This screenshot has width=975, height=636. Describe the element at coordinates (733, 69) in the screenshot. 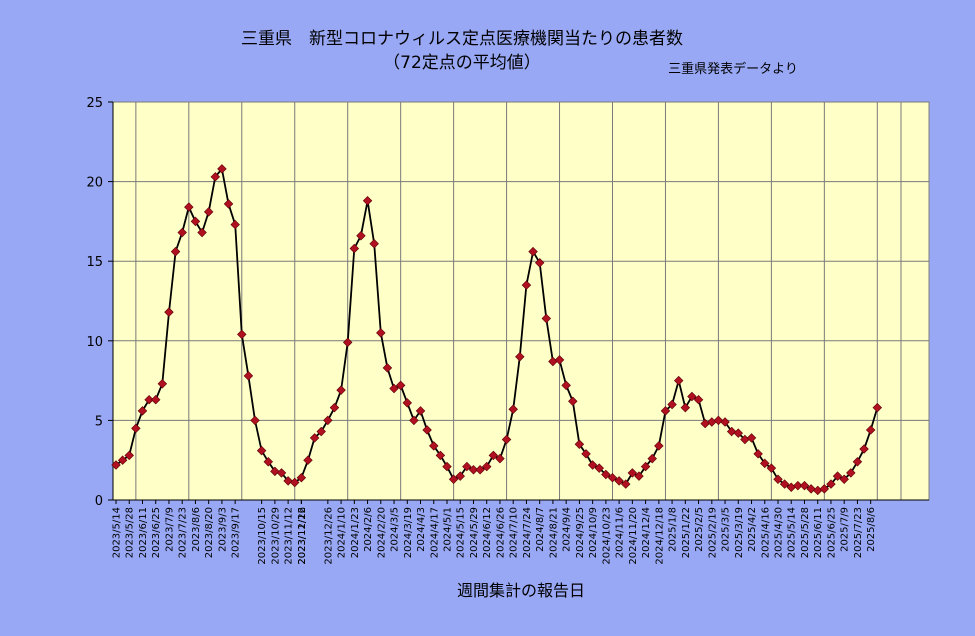

I see `source-note: 三重県発表データより` at that location.